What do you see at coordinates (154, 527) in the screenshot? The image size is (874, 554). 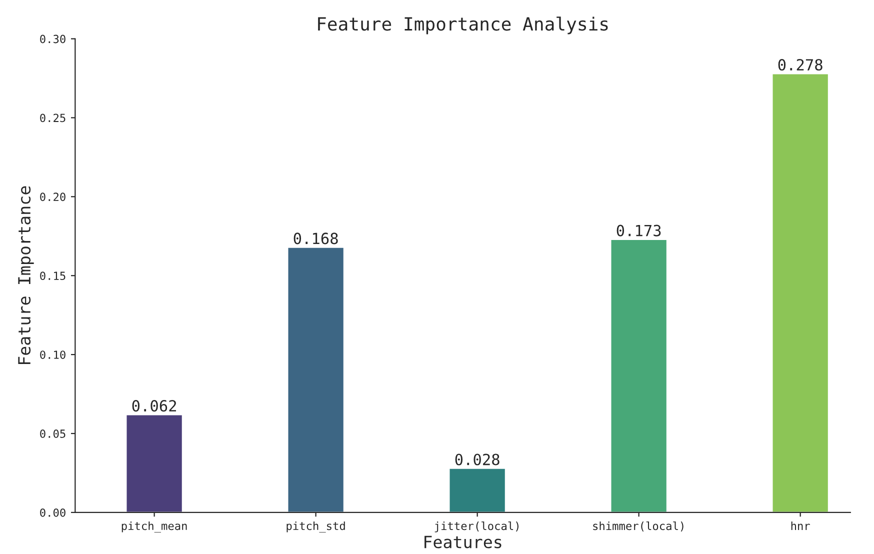 I see `x-tick-label: pitch_mean` at bounding box center [154, 527].